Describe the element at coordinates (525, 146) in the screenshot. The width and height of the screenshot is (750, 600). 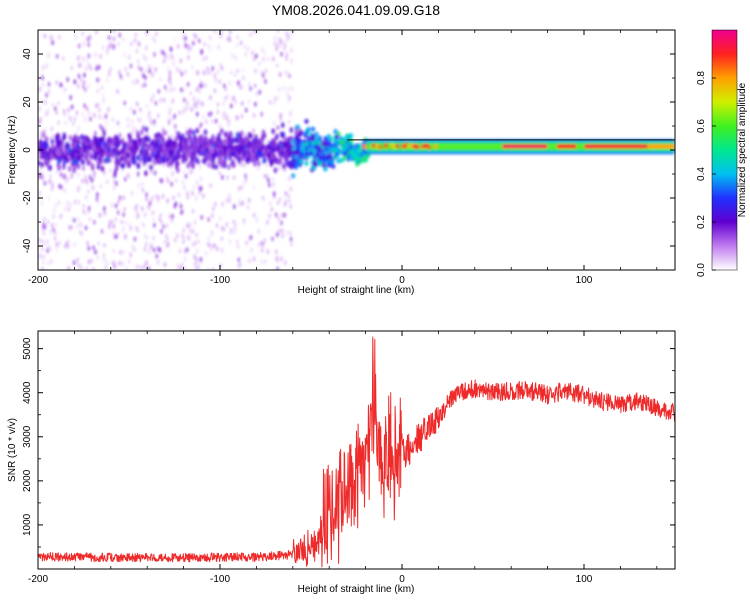
I see `spectrogram-tone-peak` at that location.